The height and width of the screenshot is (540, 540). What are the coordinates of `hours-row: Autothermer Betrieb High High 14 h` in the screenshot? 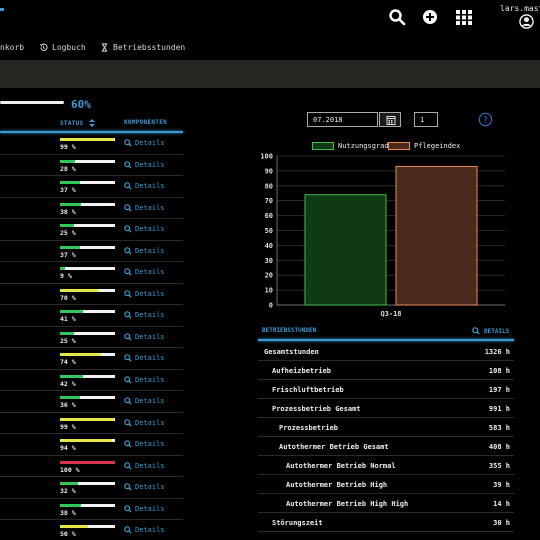 It's located at (386, 503).